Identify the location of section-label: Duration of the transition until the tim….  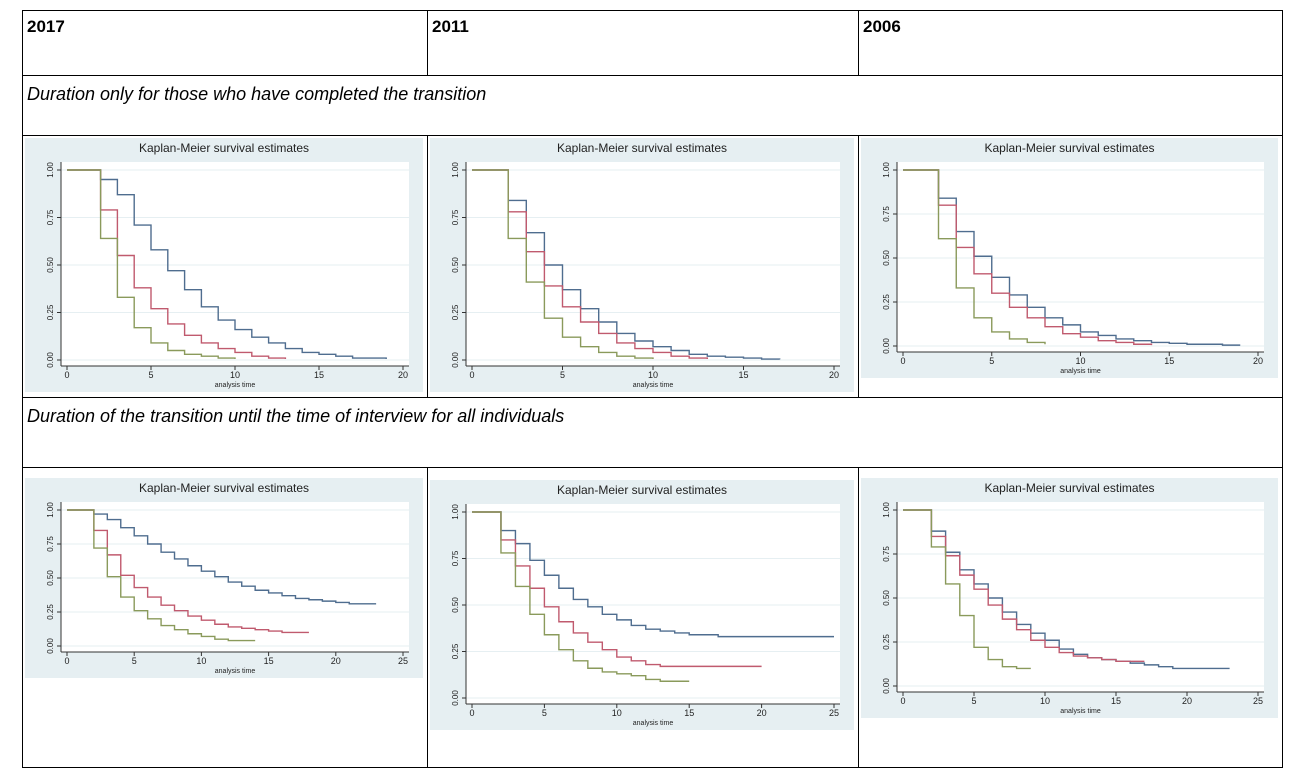
(652, 432).